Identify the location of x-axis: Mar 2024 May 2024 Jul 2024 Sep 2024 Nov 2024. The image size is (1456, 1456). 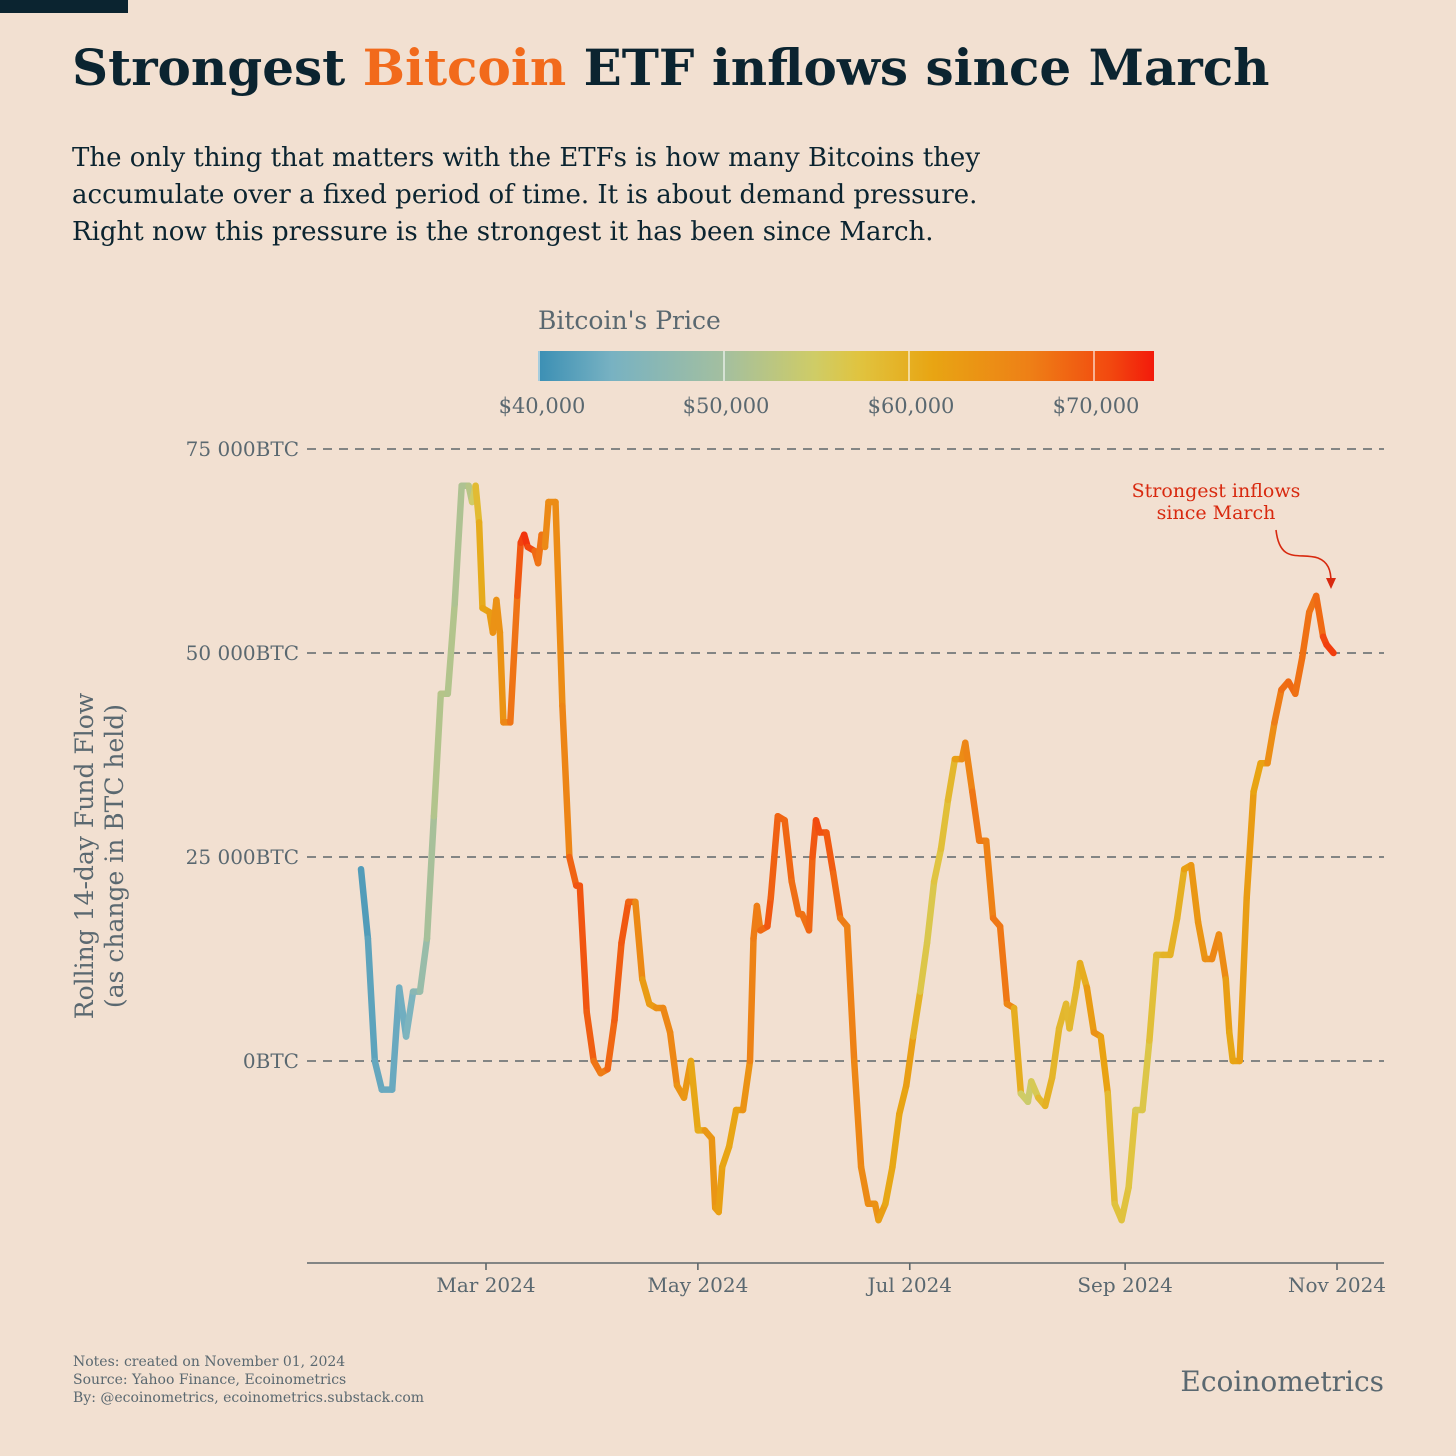
(846, 1279).